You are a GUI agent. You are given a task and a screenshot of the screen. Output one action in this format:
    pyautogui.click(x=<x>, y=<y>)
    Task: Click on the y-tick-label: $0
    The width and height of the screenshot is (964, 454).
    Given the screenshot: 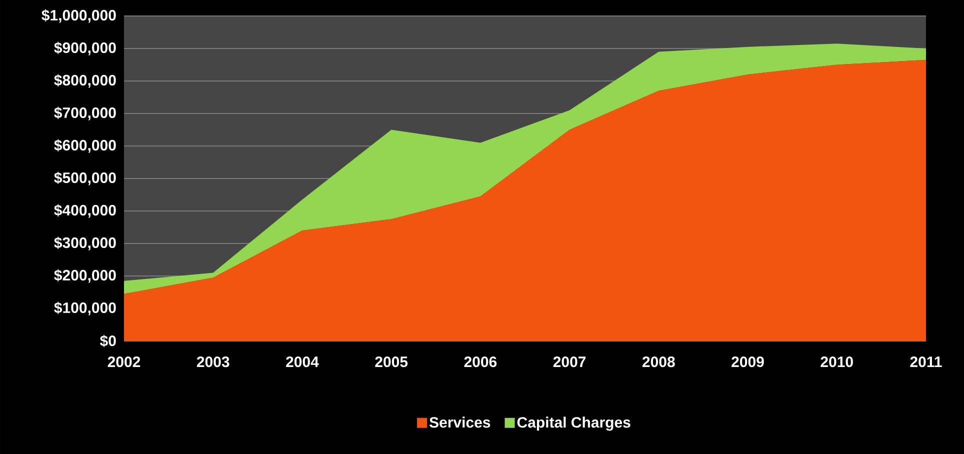 What is the action you would take?
    pyautogui.click(x=108, y=341)
    